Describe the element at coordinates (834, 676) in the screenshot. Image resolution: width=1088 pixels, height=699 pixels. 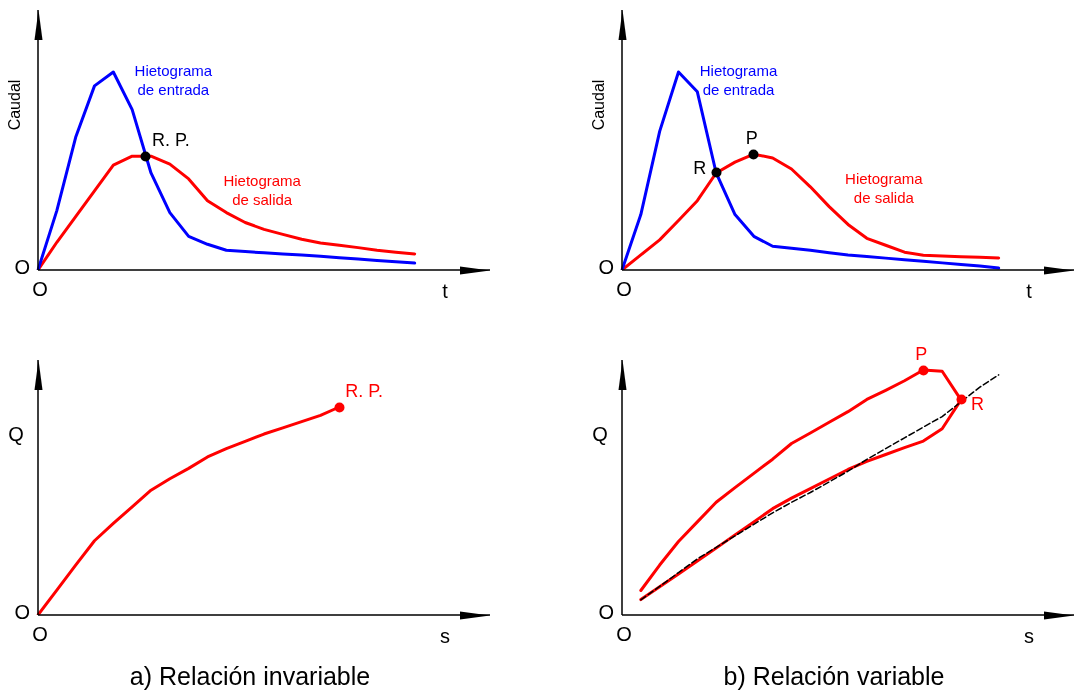
I see `text: b) Relación variable` at that location.